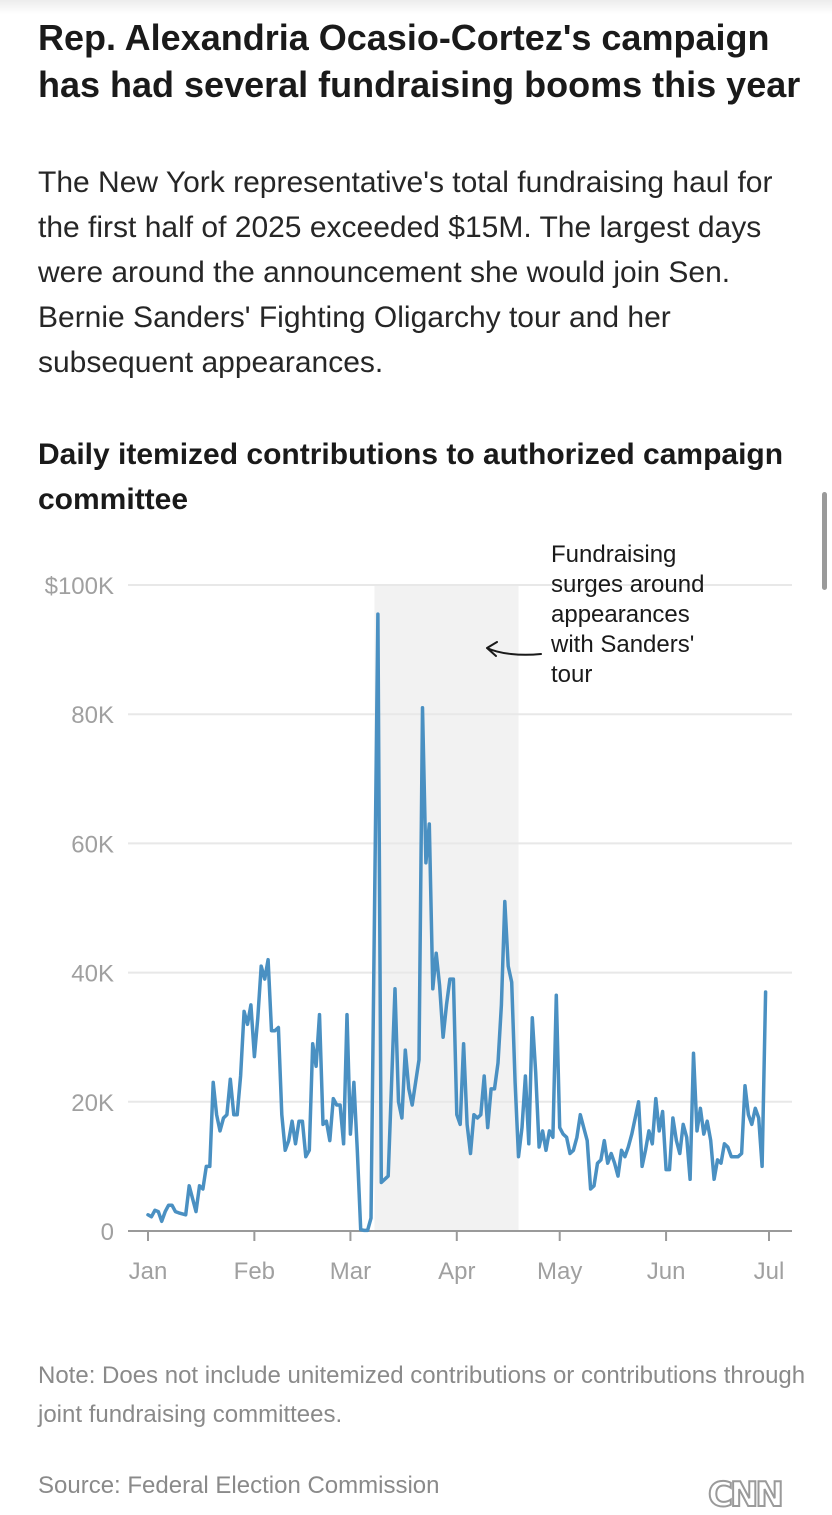  I want to click on annotation-line: surges around, so click(627, 584).